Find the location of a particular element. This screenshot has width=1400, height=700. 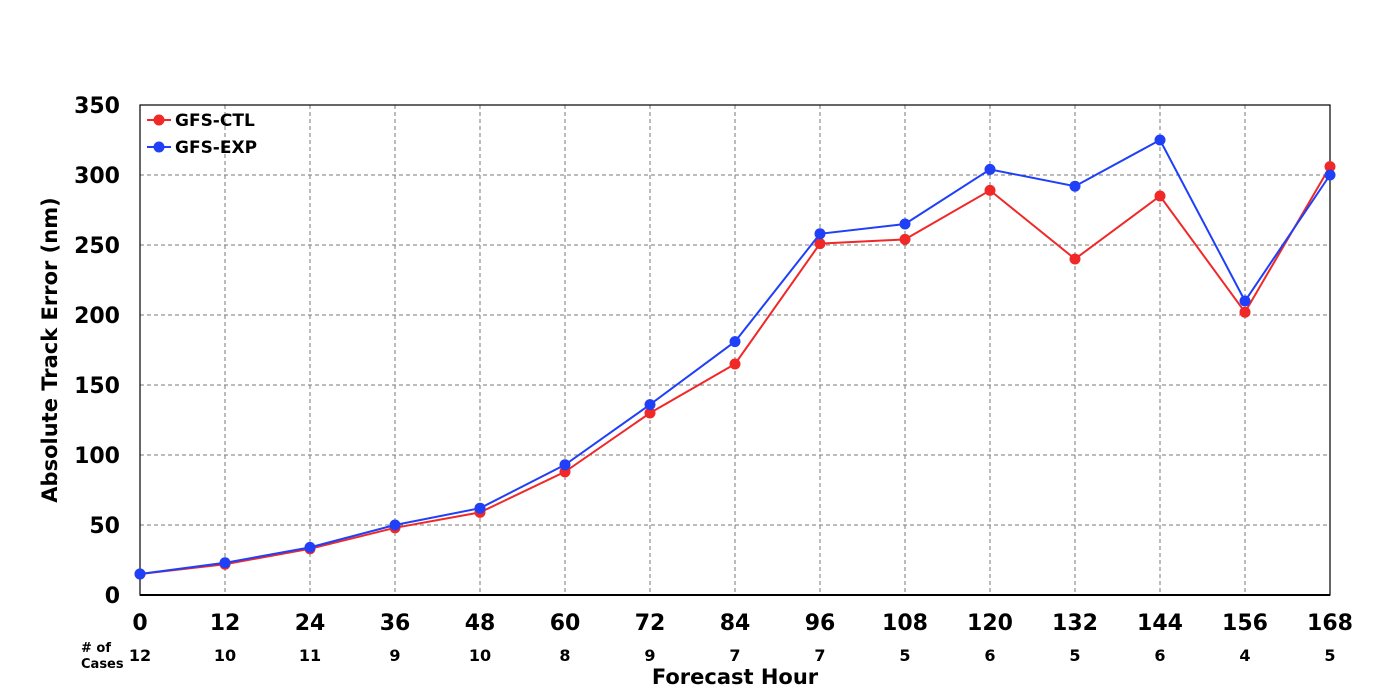

x-tick-label: 84 is located at coordinates (735, 623).